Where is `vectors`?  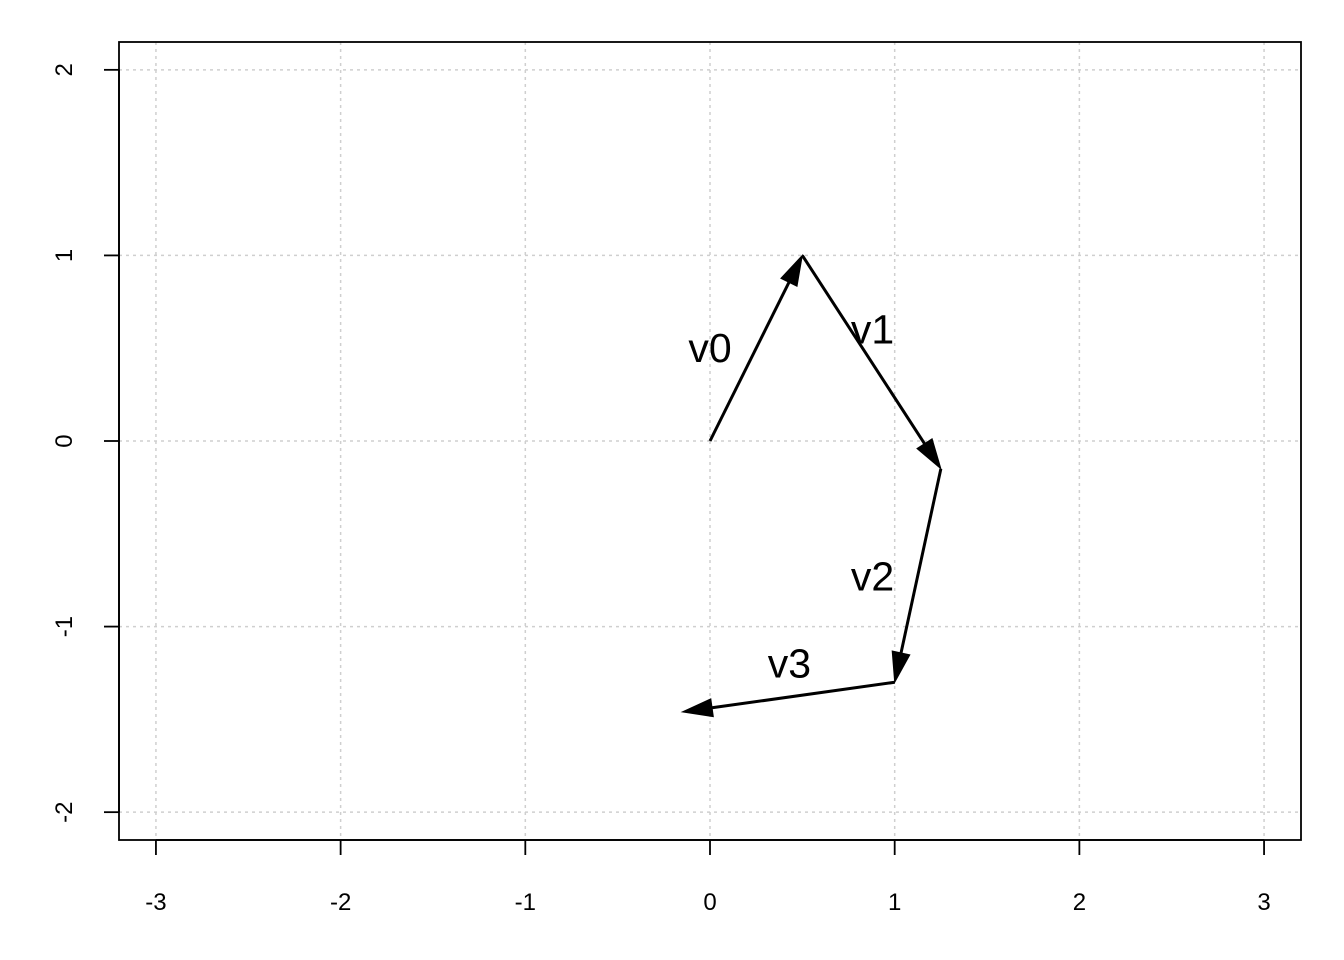
vectors is located at coordinates (811, 485).